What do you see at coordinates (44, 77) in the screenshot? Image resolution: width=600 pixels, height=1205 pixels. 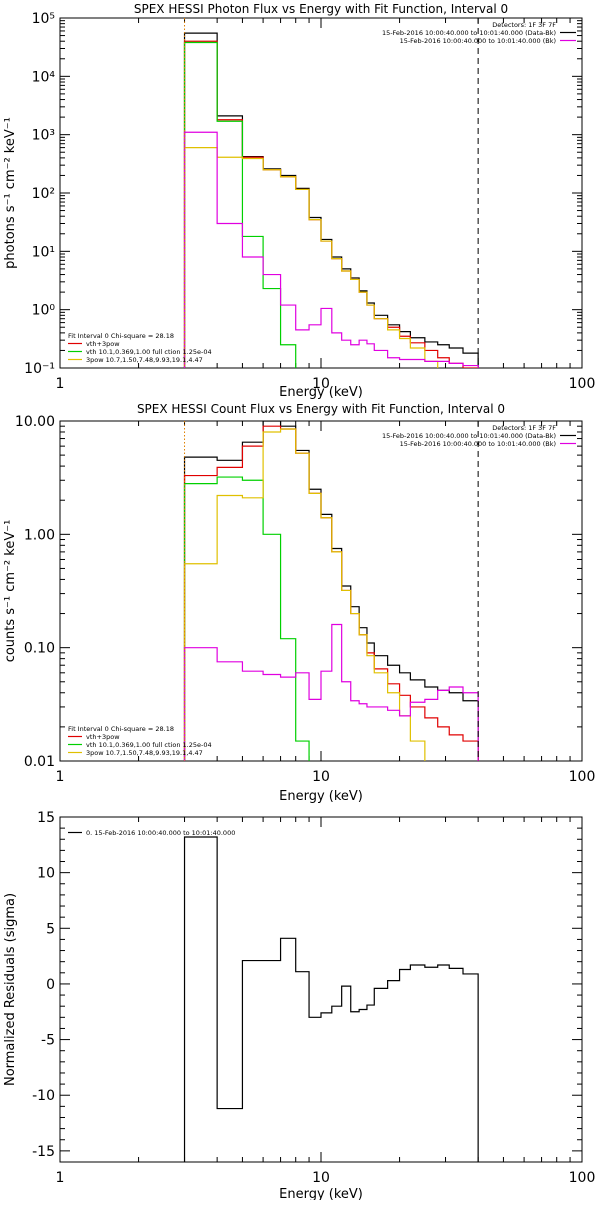 I see `y-tick-label: 10⁴` at bounding box center [44, 77].